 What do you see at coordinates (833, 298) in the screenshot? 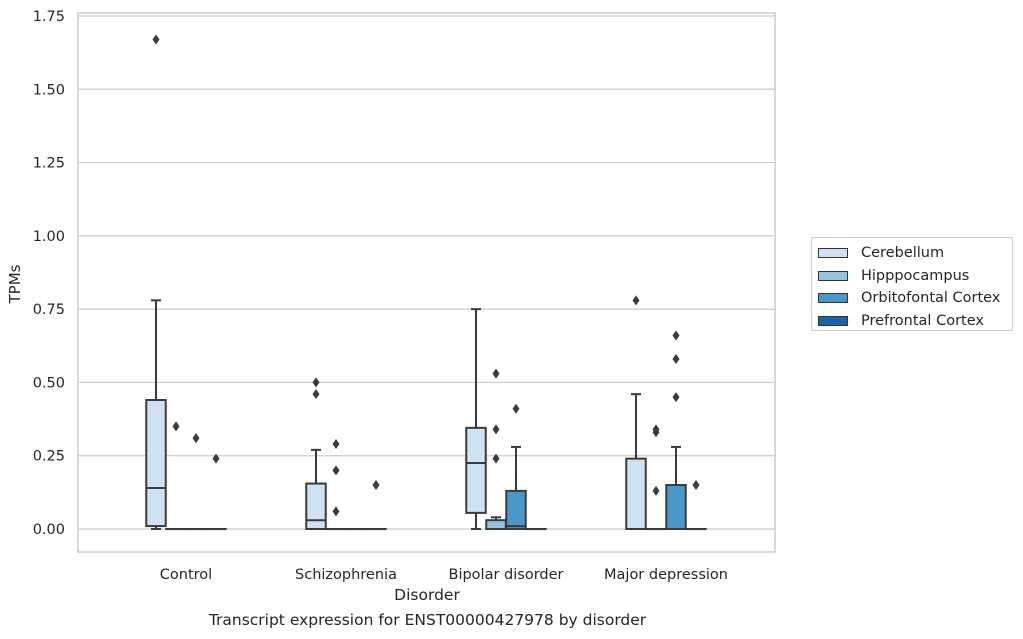
I see `legend-swatch-orbitofrontal` at bounding box center [833, 298].